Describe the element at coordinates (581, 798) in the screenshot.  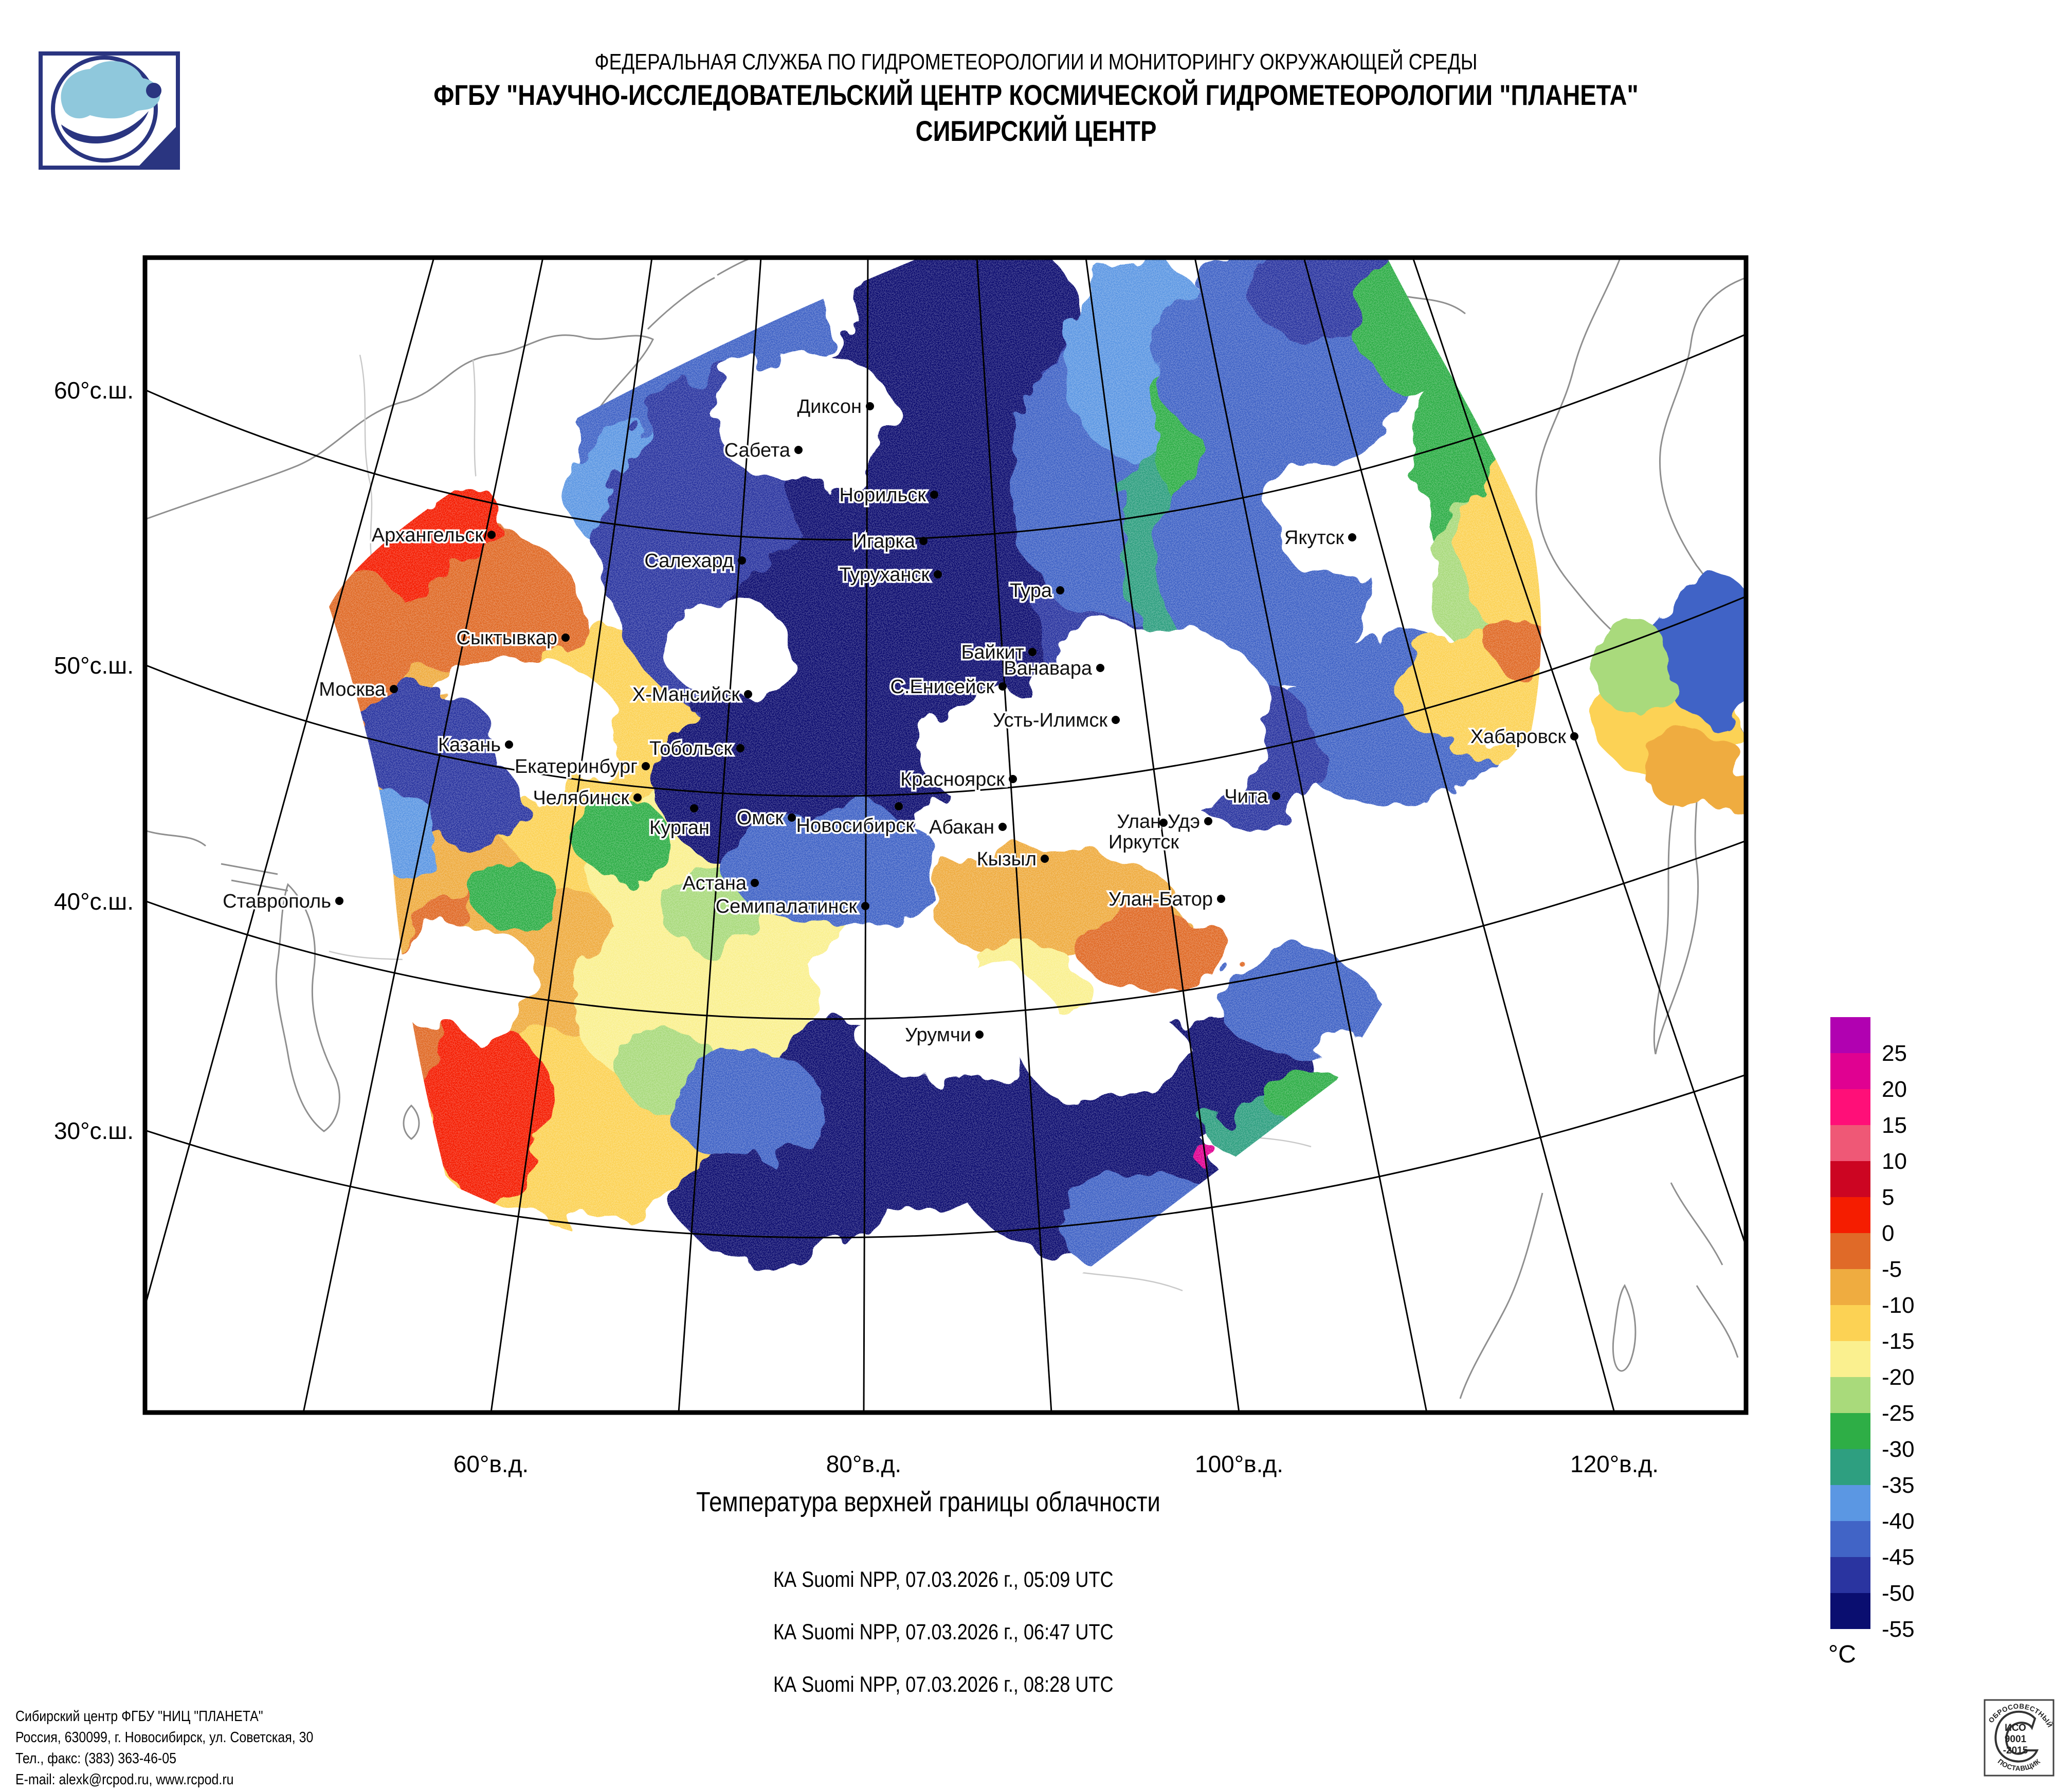
I see `city-label-Челябинск: Челябинск` at that location.